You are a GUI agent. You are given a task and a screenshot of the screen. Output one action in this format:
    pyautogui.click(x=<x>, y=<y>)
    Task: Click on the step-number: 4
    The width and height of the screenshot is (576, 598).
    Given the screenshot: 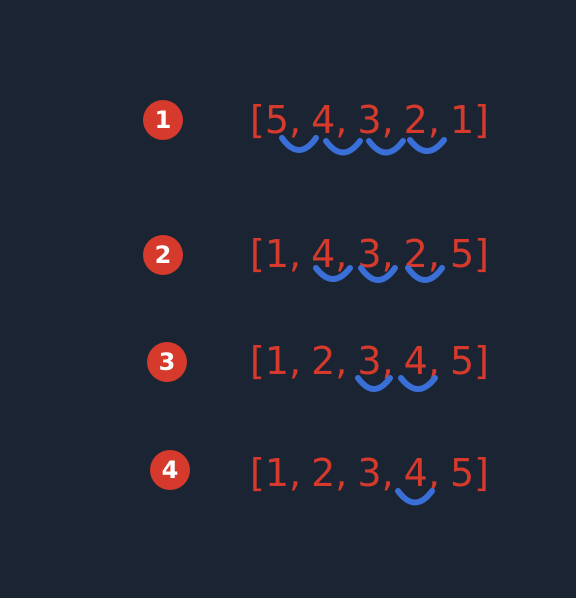 What is the action you would take?
    pyautogui.click(x=170, y=470)
    